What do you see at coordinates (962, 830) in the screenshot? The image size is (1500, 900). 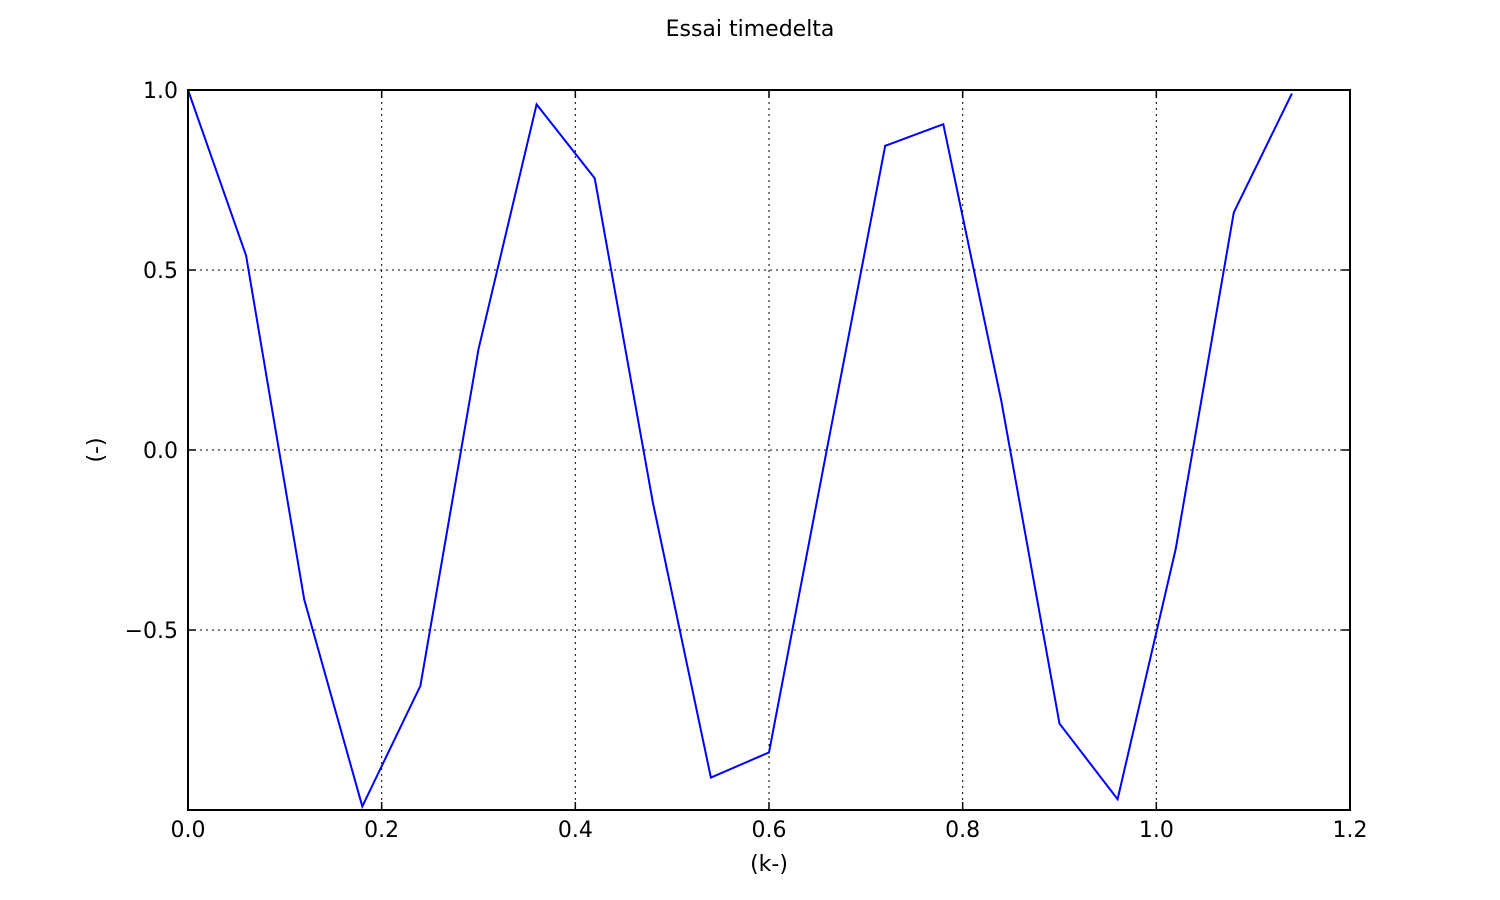 I see `x-tick-label: 0.8` at bounding box center [962, 830].